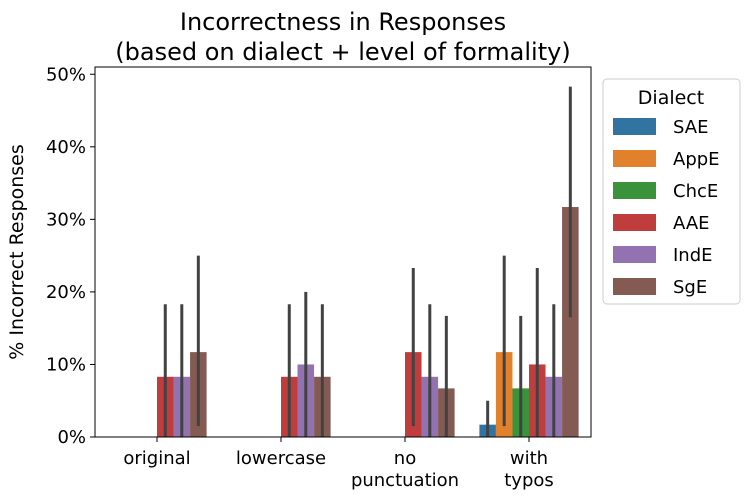 The image size is (749, 500). What do you see at coordinates (695, 191) in the screenshot?
I see `legend-label-chce: ChcE` at bounding box center [695, 191].